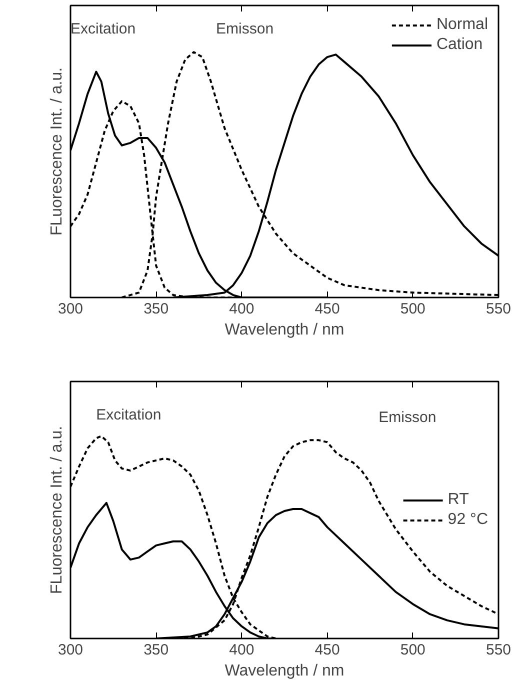 This screenshot has width=518, height=682. I want to click on legend-label: Normal, so click(462, 25).